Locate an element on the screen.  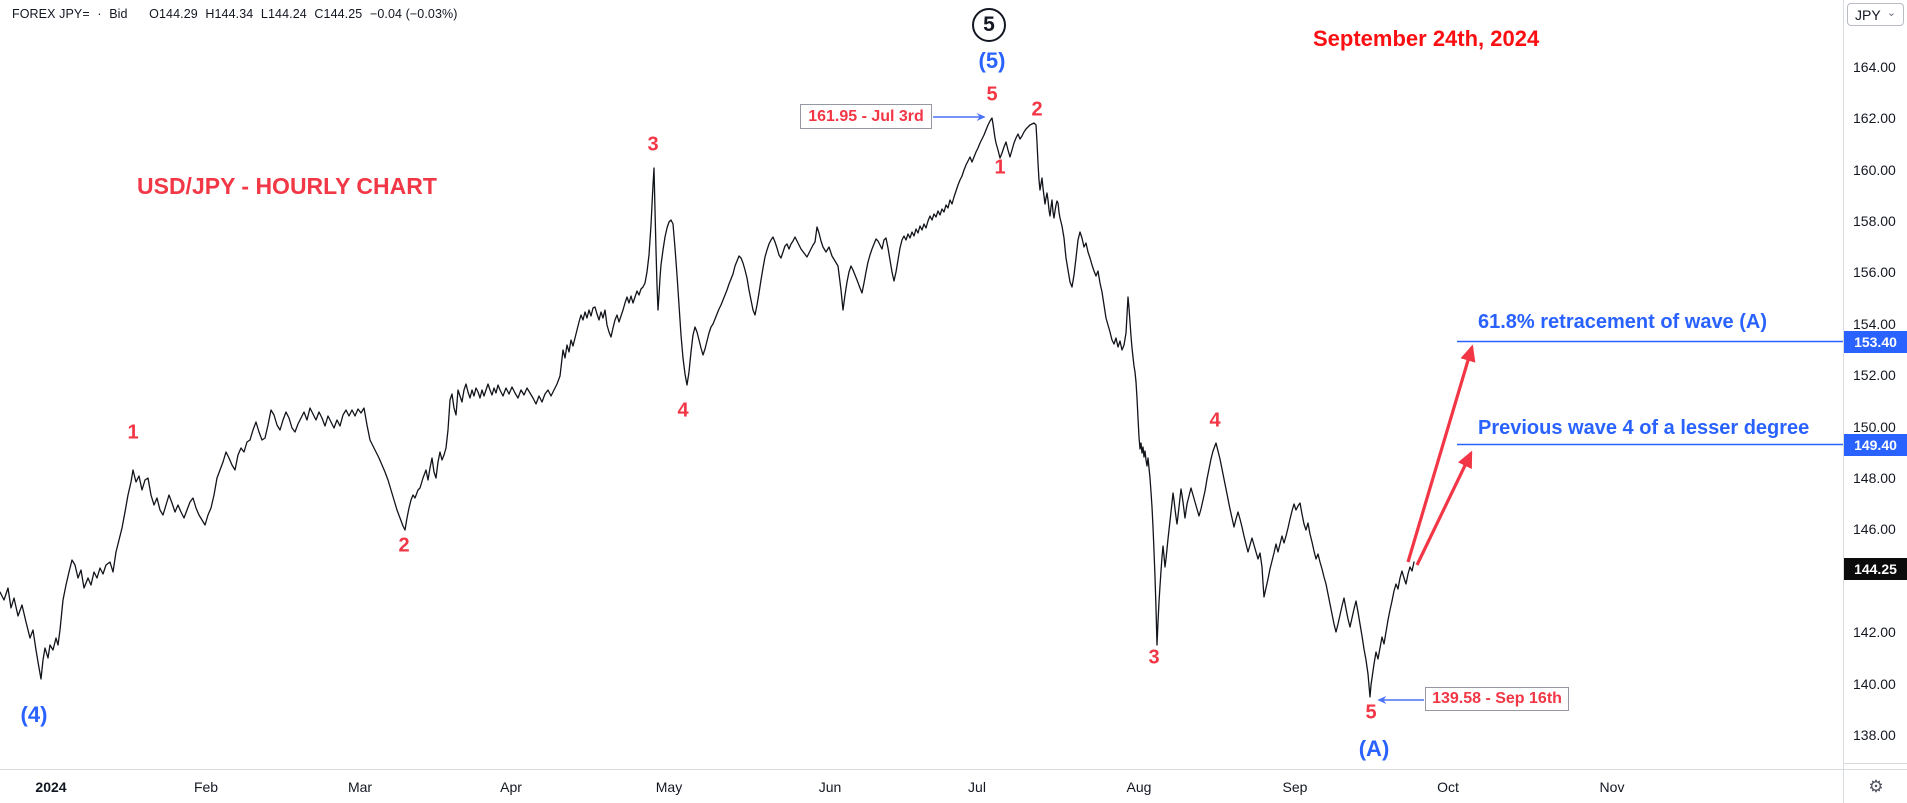
feed-type: Bid is located at coordinates (118, 14).